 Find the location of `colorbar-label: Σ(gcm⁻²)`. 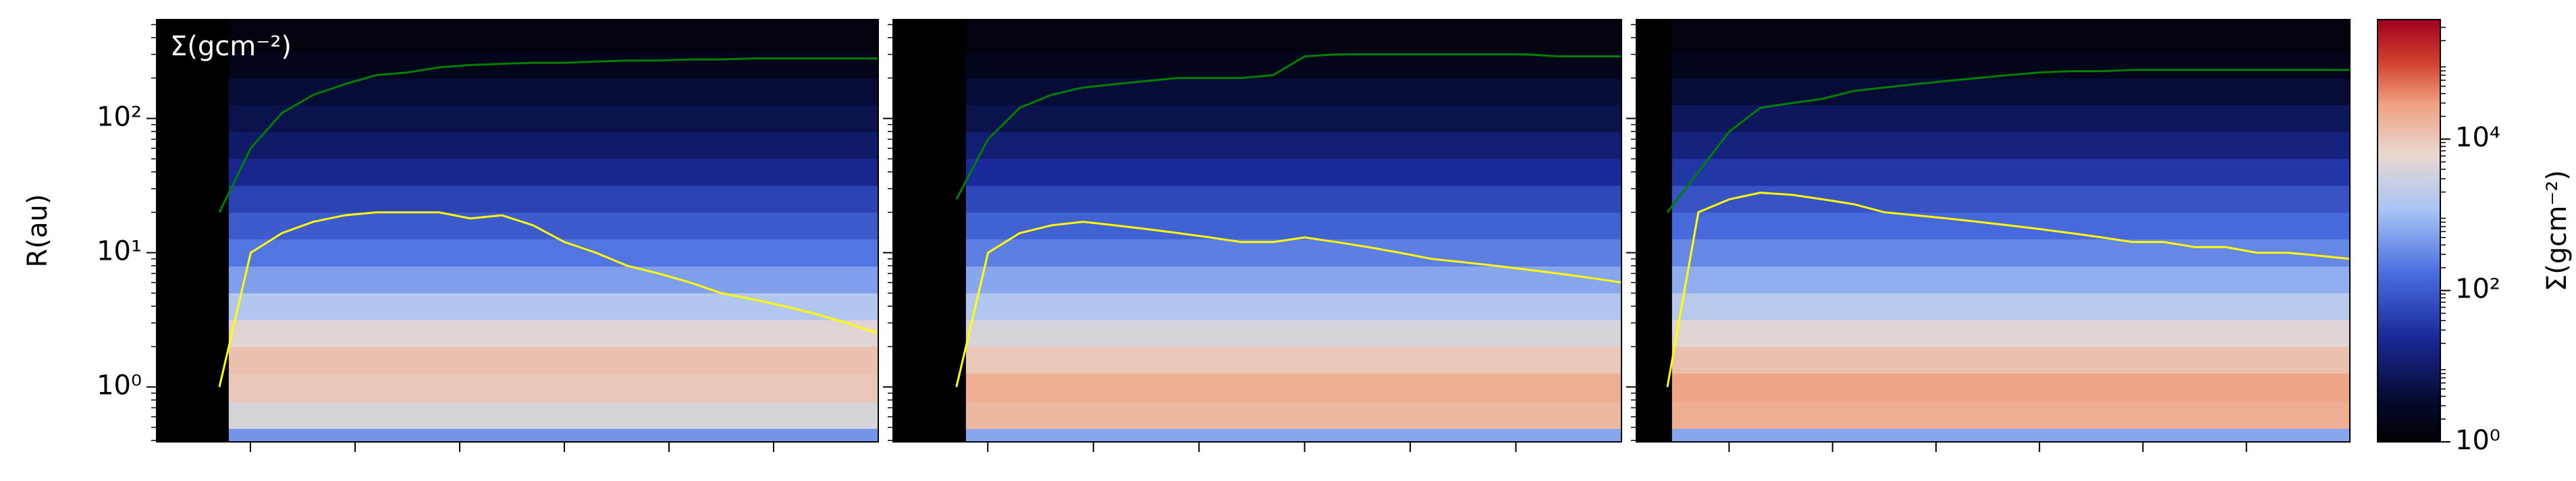

colorbar-label: Σ(gcm⁻²) is located at coordinates (2557, 230).